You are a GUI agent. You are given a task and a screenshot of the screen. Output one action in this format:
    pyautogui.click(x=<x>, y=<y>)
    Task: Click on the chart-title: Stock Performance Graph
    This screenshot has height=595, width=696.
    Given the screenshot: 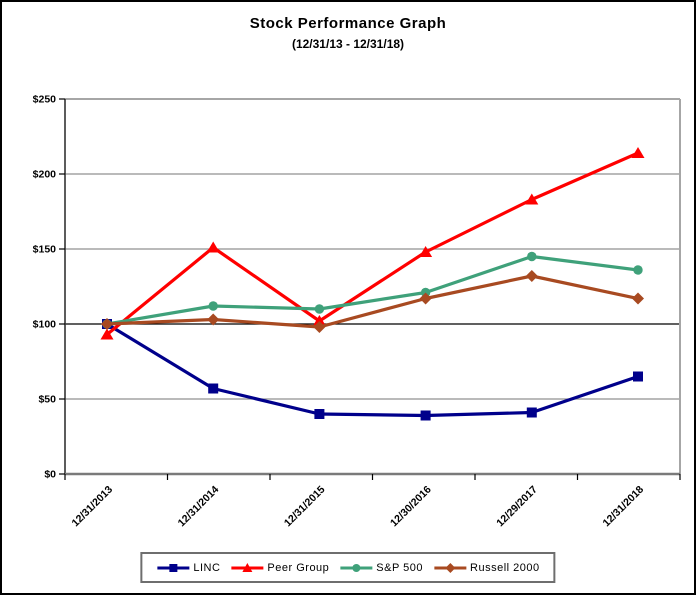 What is the action you would take?
    pyautogui.click(x=348, y=23)
    